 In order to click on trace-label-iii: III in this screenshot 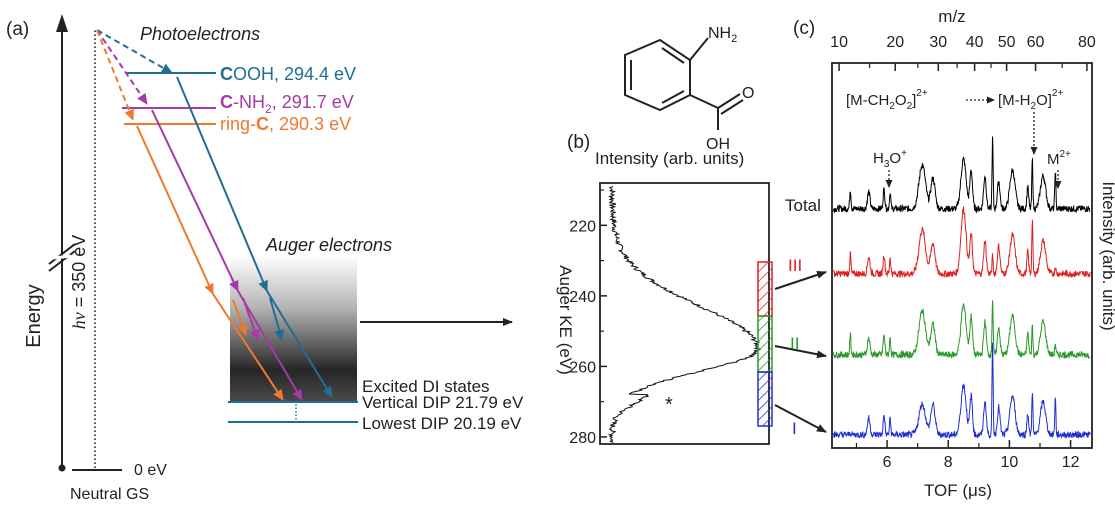, I will do `click(795, 265)`.